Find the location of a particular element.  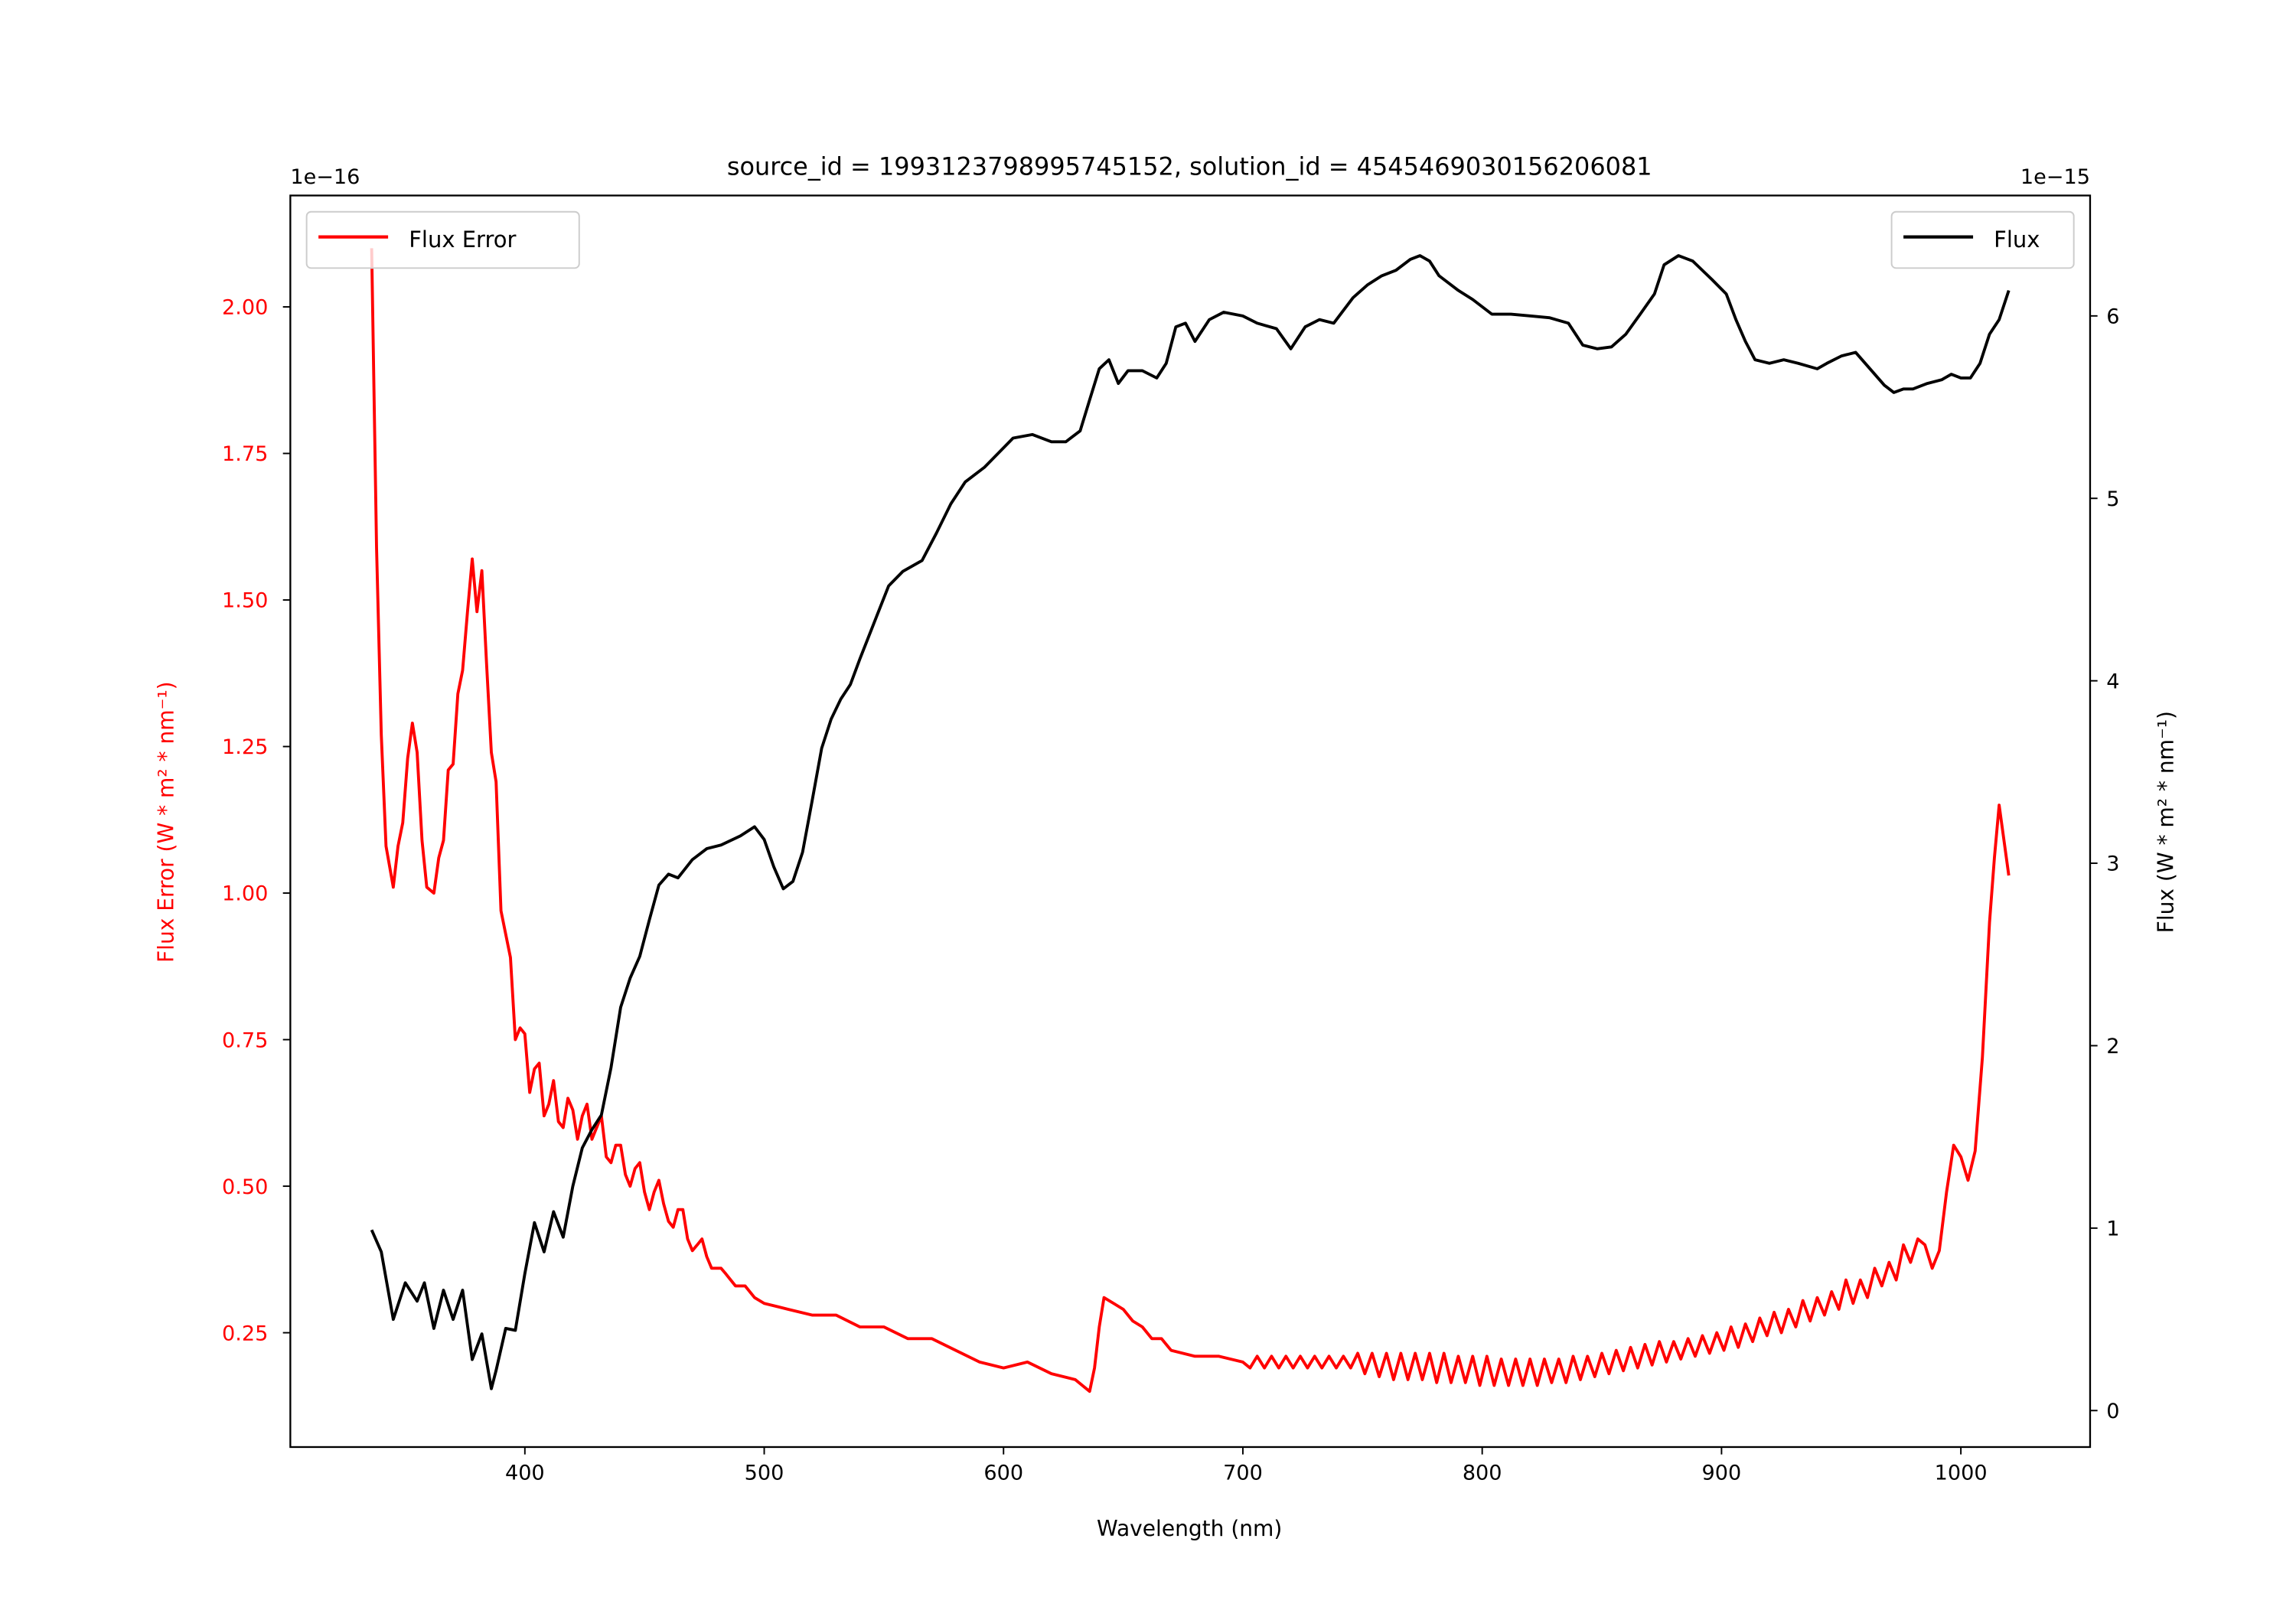

legend-label-flux: Flux is located at coordinates (2017, 240).